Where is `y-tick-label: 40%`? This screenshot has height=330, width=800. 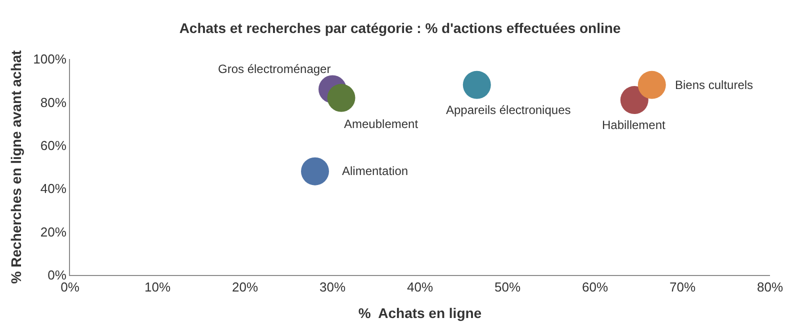
y-tick-label: 40% is located at coordinates (53, 188).